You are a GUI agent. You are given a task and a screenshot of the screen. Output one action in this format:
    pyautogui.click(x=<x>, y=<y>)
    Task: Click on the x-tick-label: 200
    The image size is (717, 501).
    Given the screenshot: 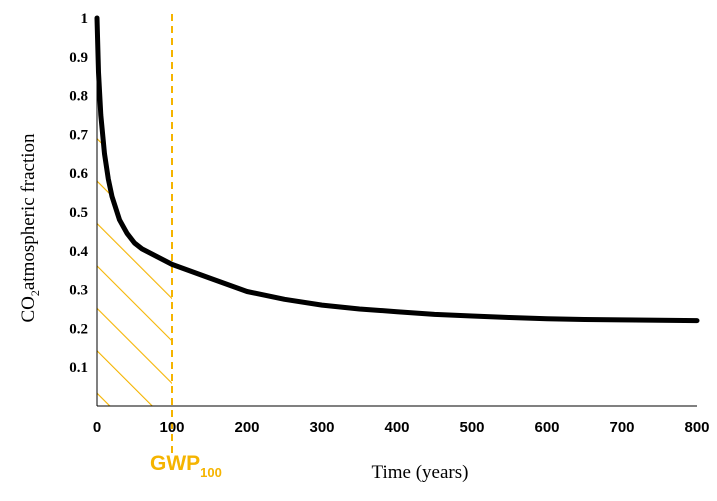 What is the action you would take?
    pyautogui.click(x=246, y=427)
    